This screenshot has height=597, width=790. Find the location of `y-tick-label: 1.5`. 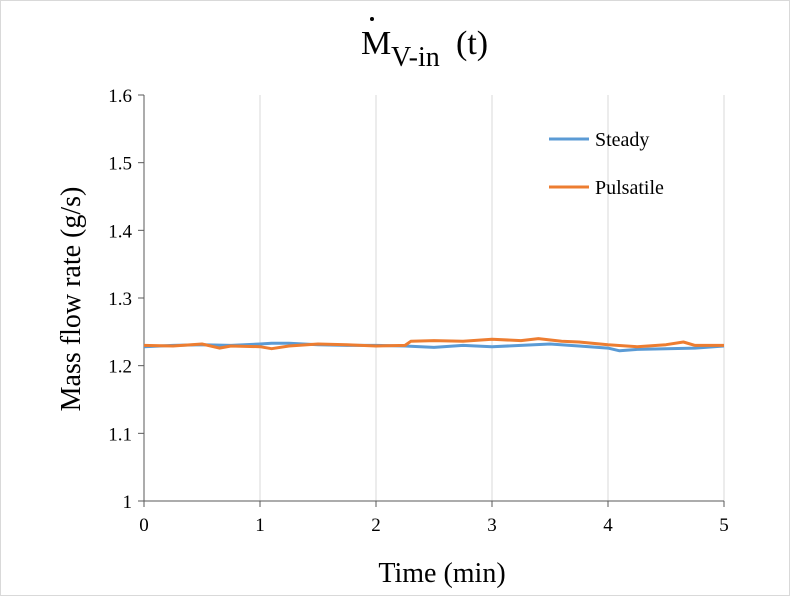

y-tick-label: 1.5 is located at coordinates (120, 164).